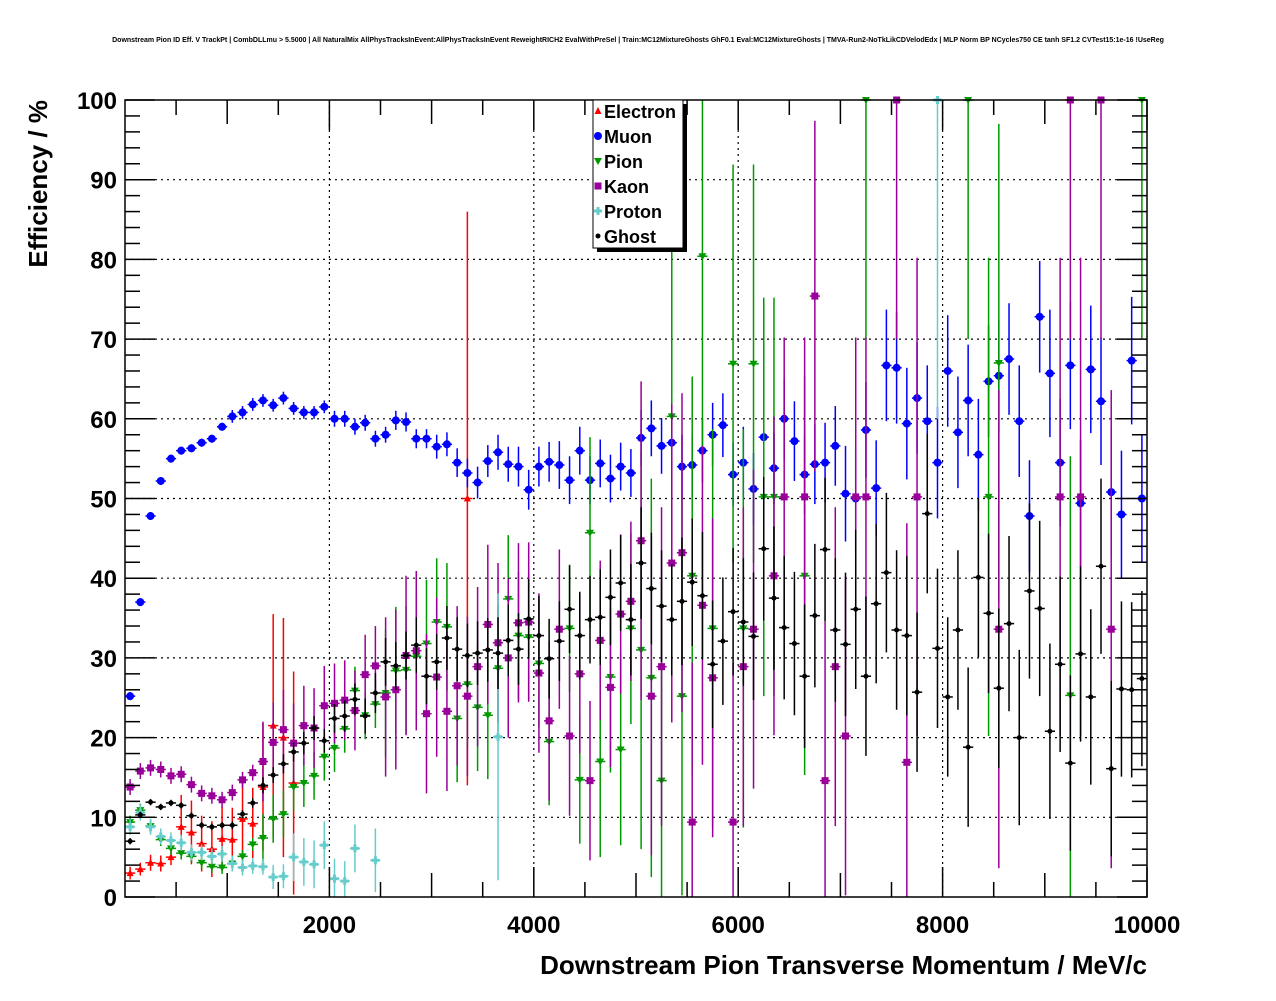  What do you see at coordinates (171, 857) in the screenshot?
I see `marker-triangle-up` at bounding box center [171, 857].